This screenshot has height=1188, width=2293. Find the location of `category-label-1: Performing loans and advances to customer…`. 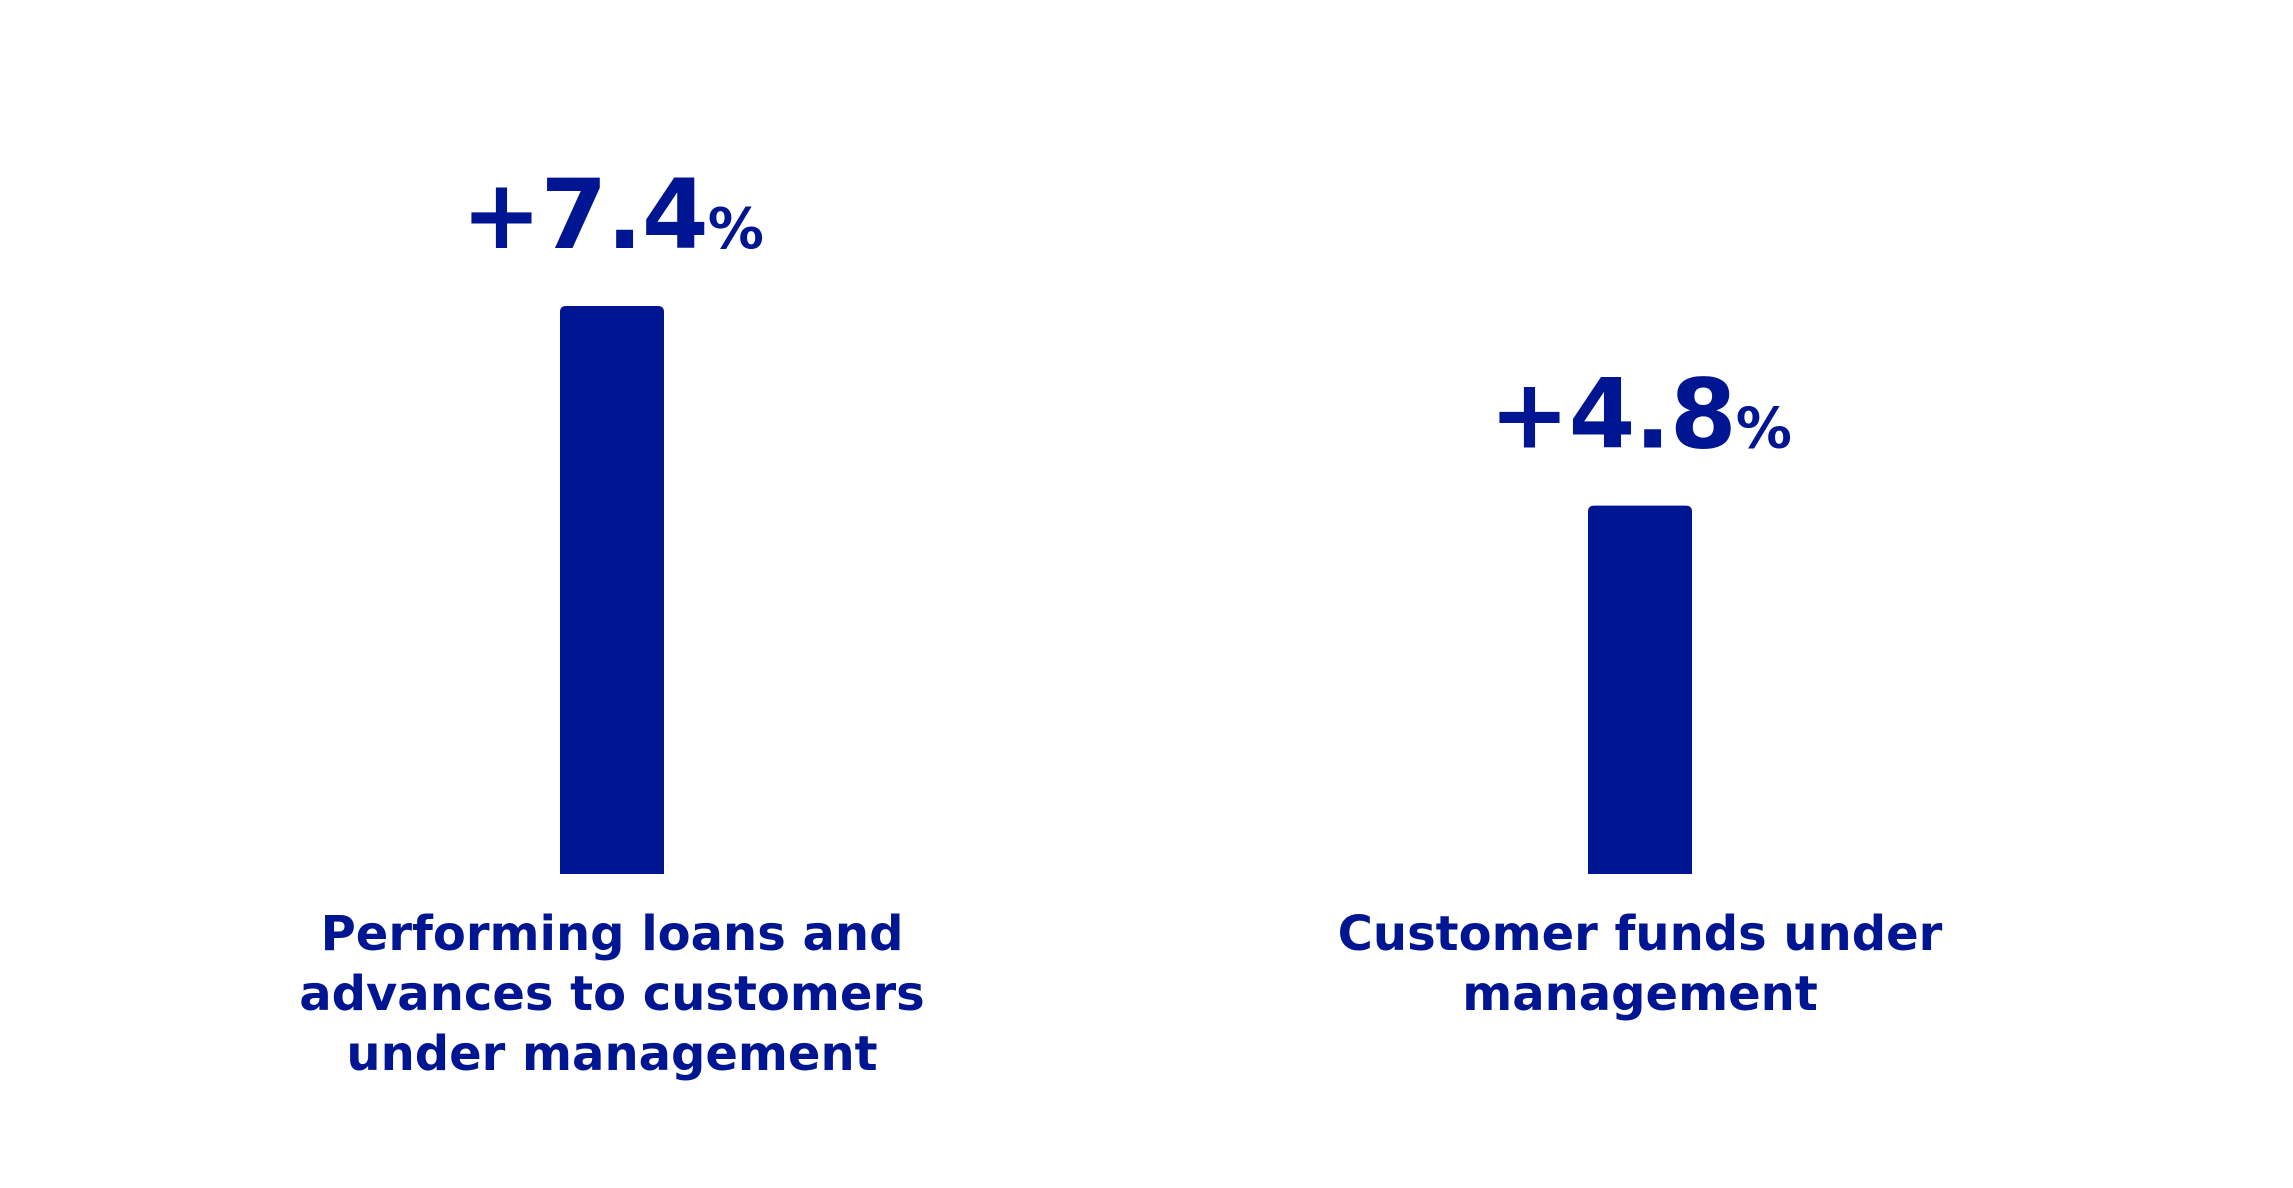

category-label-1: Performing loans and advances to customer… is located at coordinates (611, 994).